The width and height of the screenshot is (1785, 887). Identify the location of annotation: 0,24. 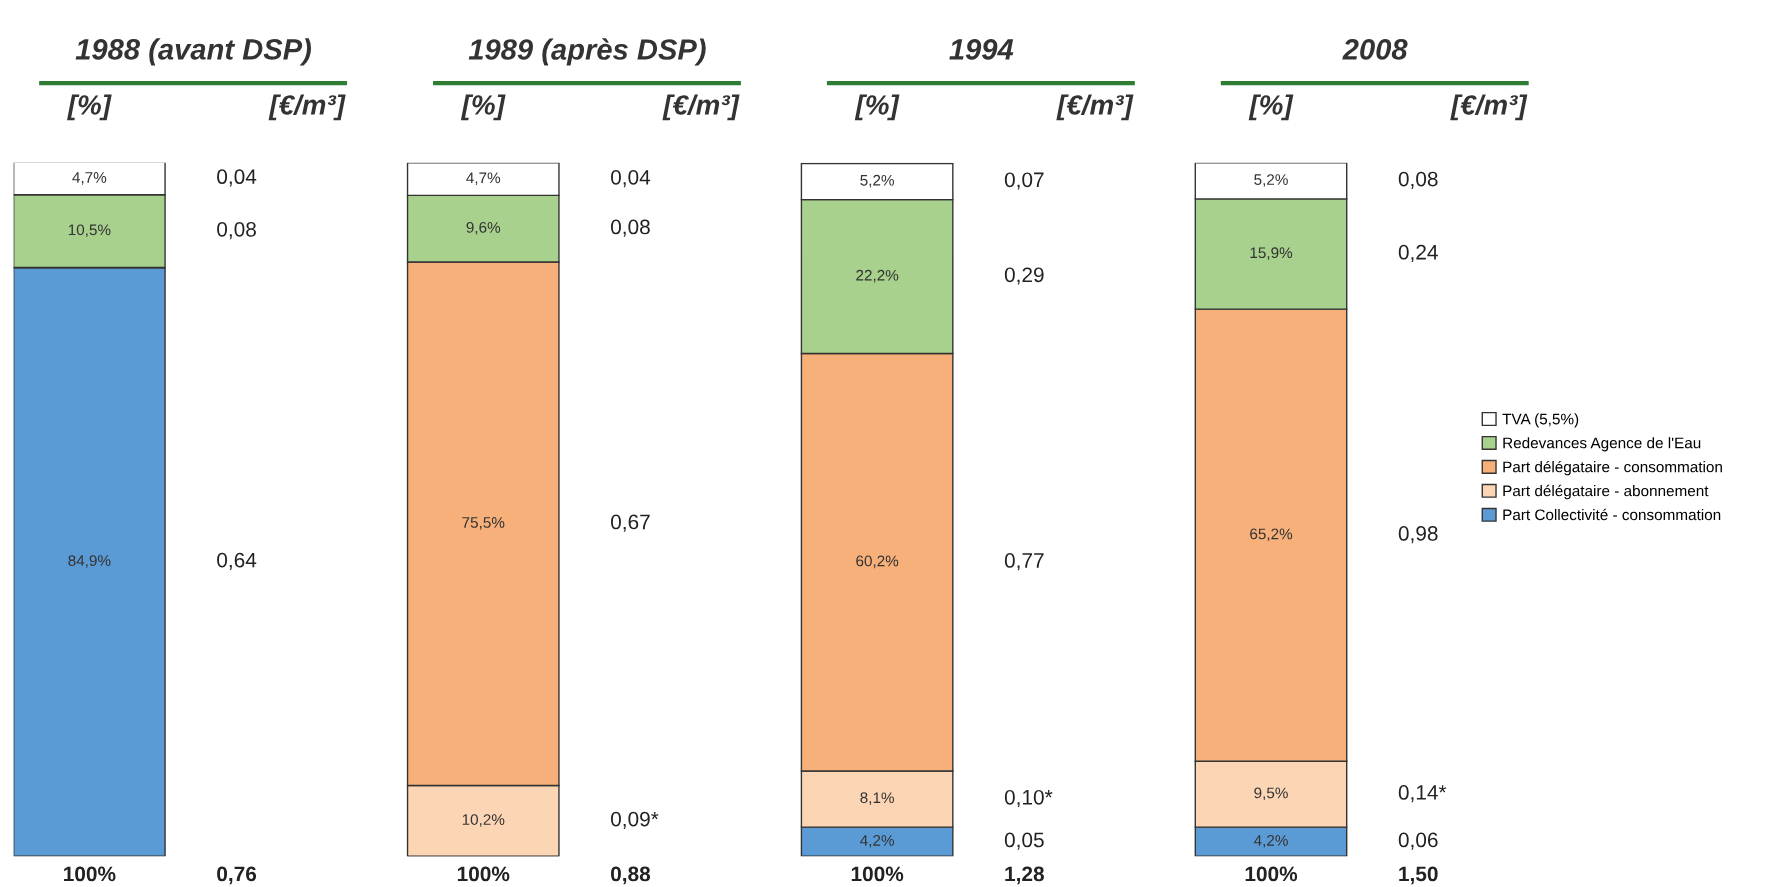
(1418, 253).